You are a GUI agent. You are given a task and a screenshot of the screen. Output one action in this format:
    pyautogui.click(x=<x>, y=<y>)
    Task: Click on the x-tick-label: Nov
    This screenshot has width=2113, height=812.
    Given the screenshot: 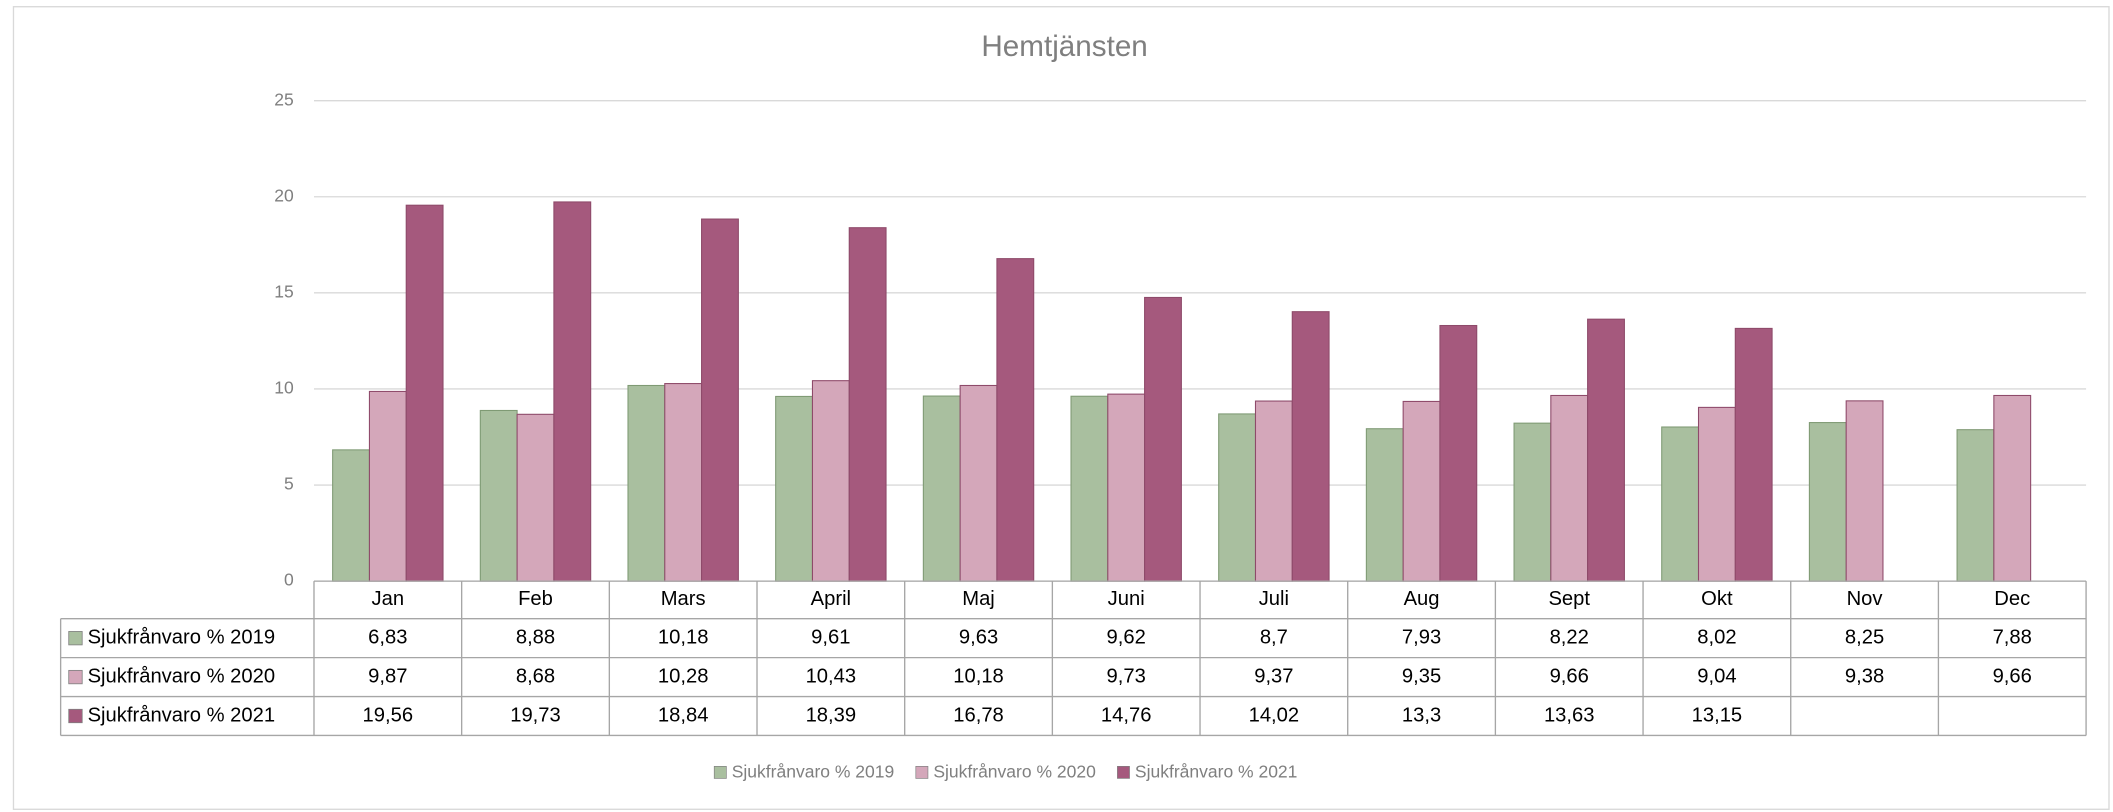 What is the action you would take?
    pyautogui.click(x=1865, y=599)
    